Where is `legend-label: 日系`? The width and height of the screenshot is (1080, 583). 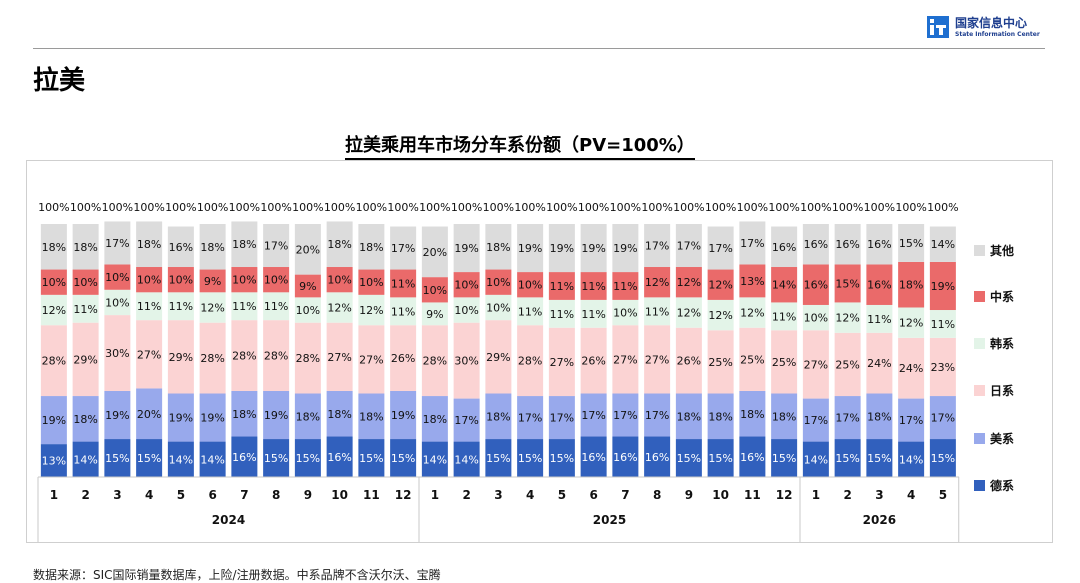 legend-label: 日系 is located at coordinates (1002, 390).